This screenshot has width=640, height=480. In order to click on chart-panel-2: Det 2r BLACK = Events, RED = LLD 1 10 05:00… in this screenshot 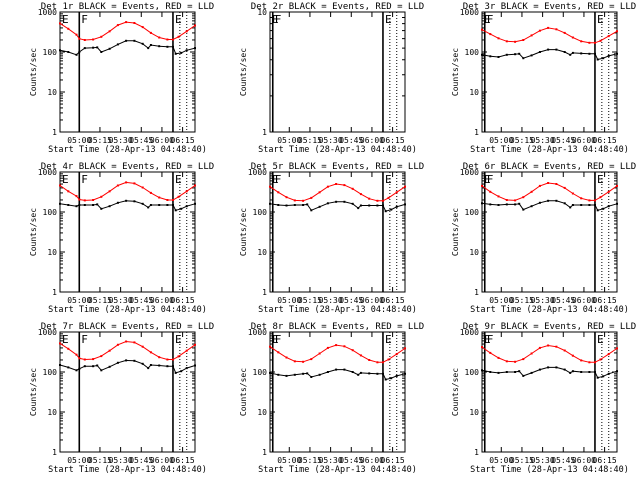, I will do `click(331, 78)`.